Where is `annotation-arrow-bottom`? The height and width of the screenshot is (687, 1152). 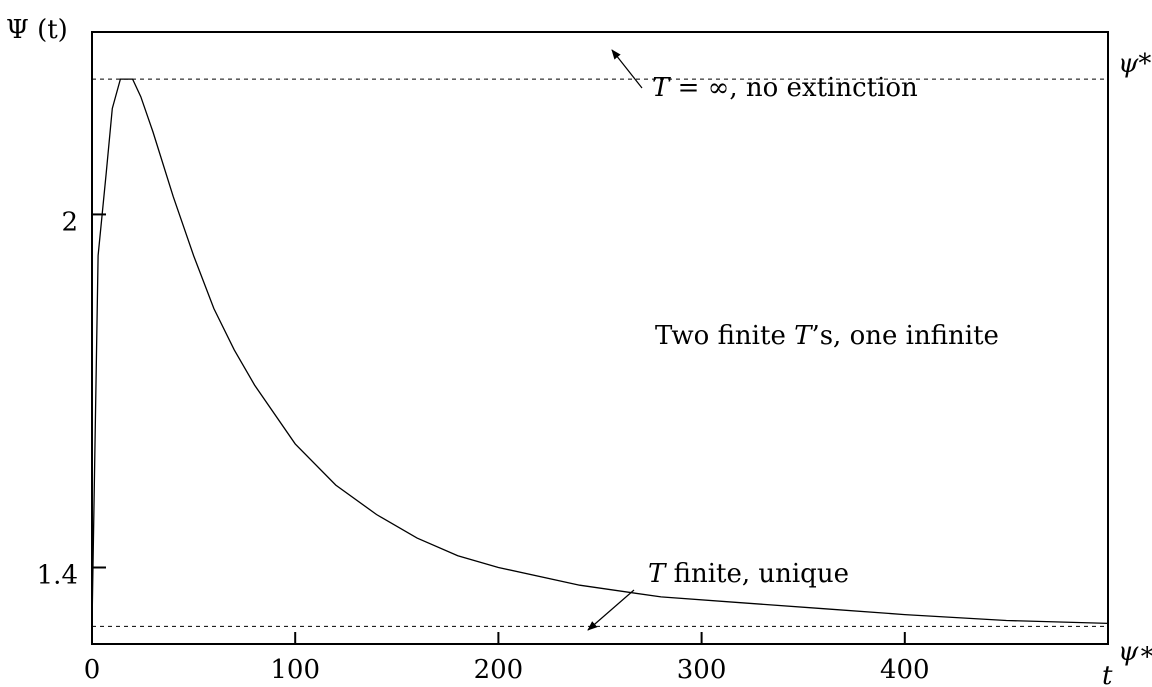
annotation-arrow-bottom is located at coordinates (611, 610).